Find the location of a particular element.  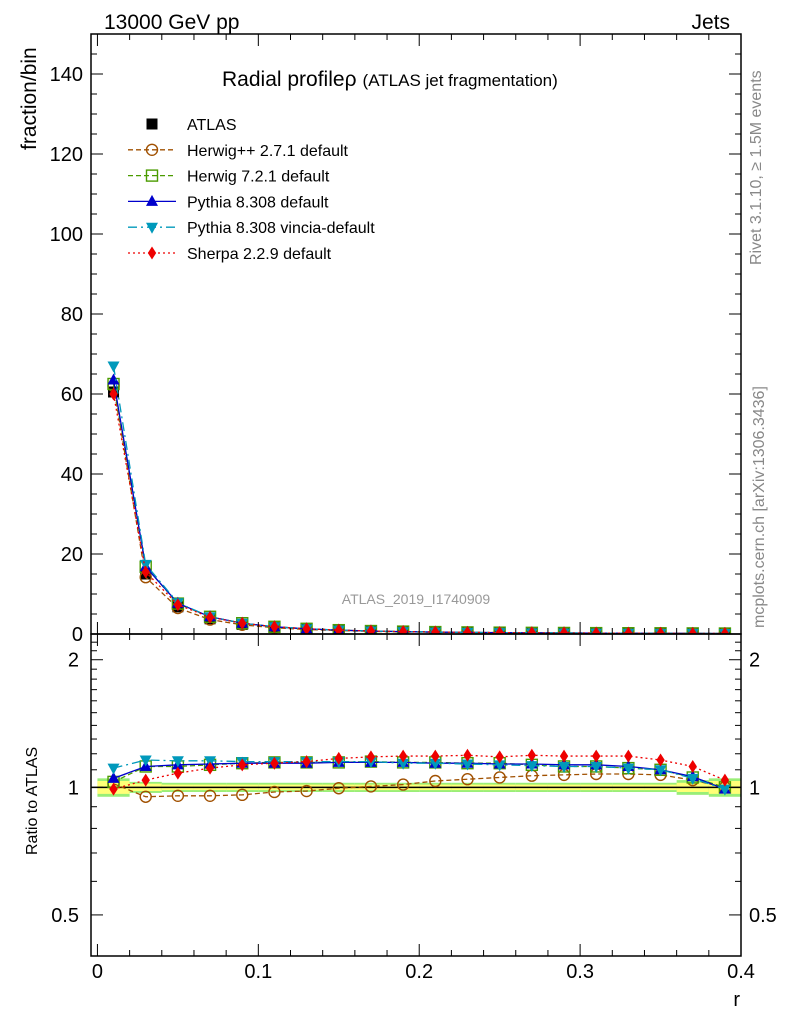

legend-label: Pythia 8.308 default is located at coordinates (258, 202).